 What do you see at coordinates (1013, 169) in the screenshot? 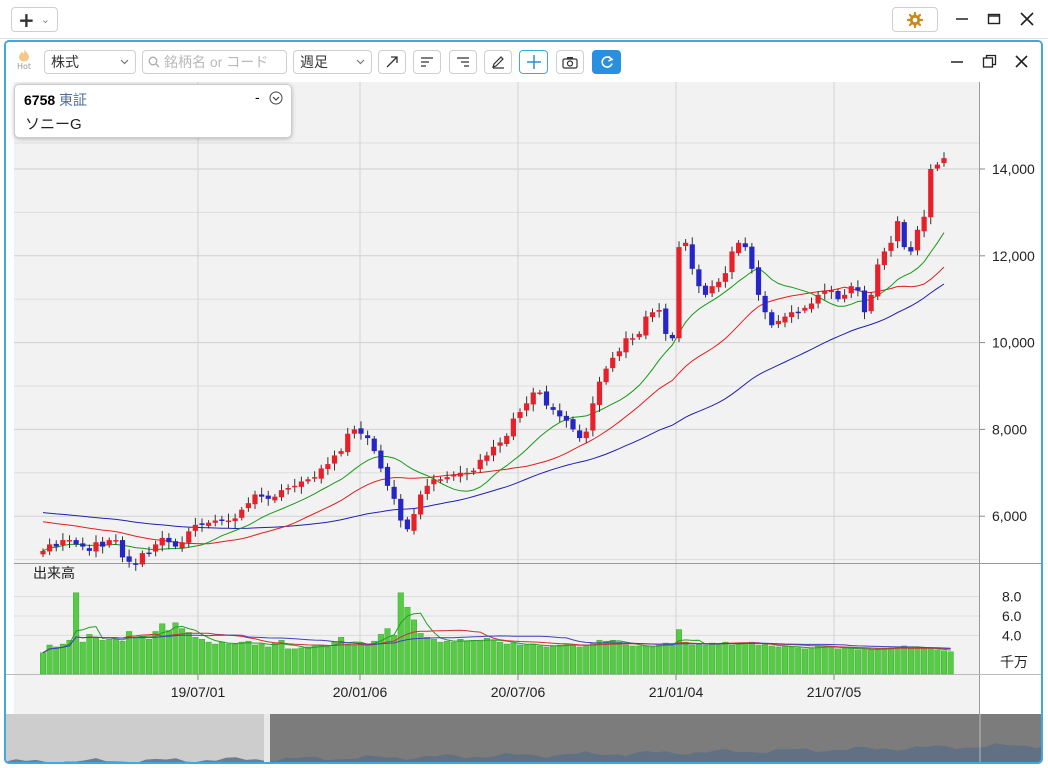
I see `price-tick-label: 14,000` at bounding box center [1013, 169].